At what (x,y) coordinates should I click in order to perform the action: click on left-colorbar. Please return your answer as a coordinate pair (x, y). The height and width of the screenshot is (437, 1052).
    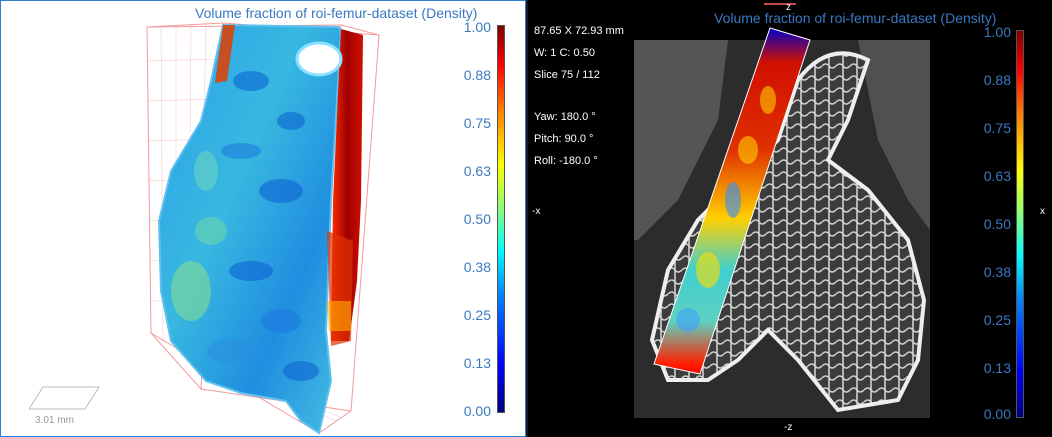
    Looking at the image, I should click on (501, 219).